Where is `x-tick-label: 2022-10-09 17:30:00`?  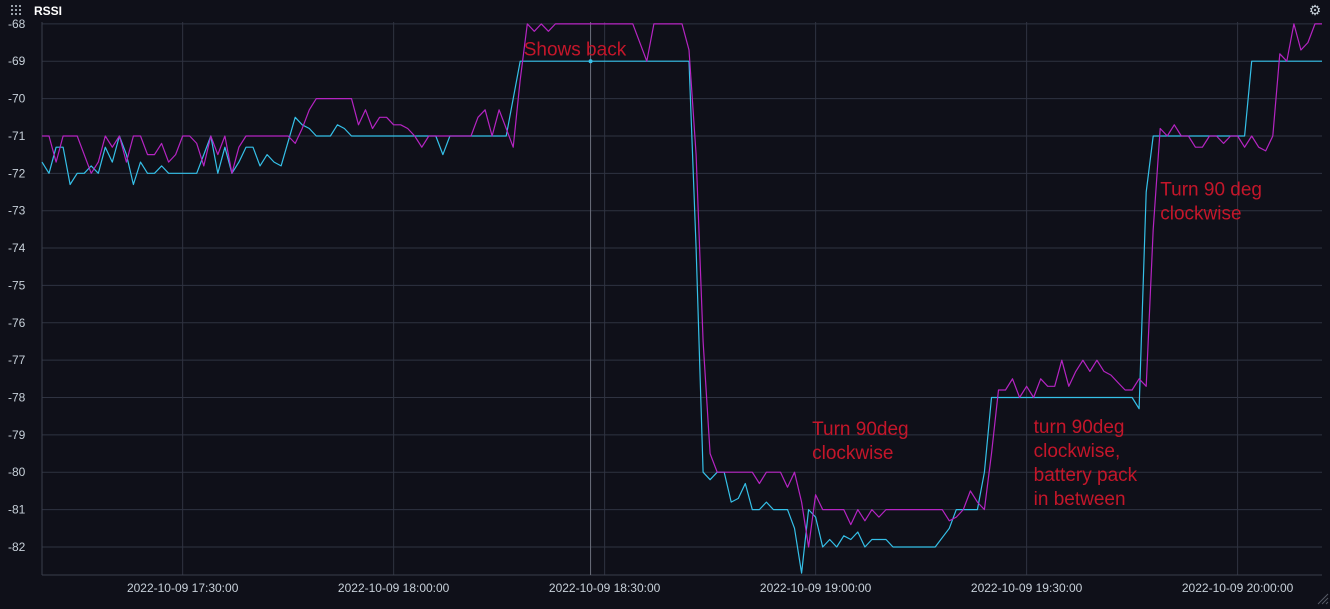
x-tick-label: 2022-10-09 17:30:00 is located at coordinates (183, 588).